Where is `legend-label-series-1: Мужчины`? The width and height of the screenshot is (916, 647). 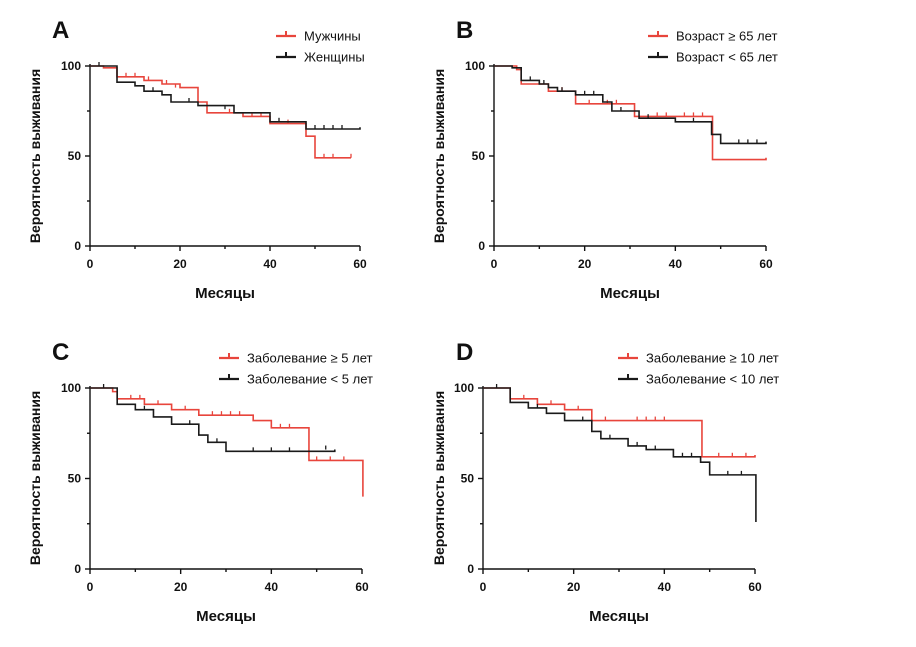
legend-label-series-1: Мужчины is located at coordinates (332, 36).